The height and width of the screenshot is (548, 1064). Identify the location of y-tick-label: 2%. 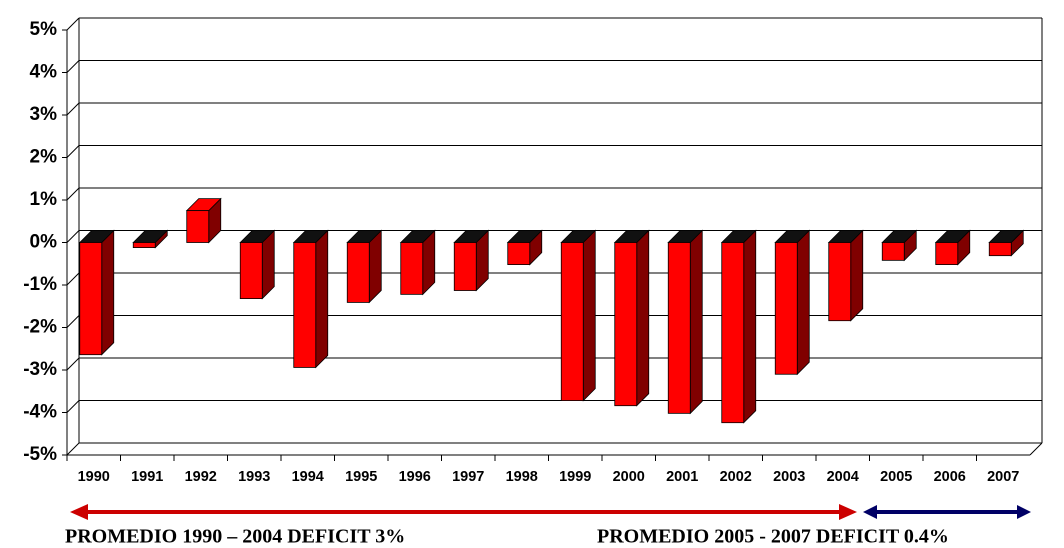
(44, 157).